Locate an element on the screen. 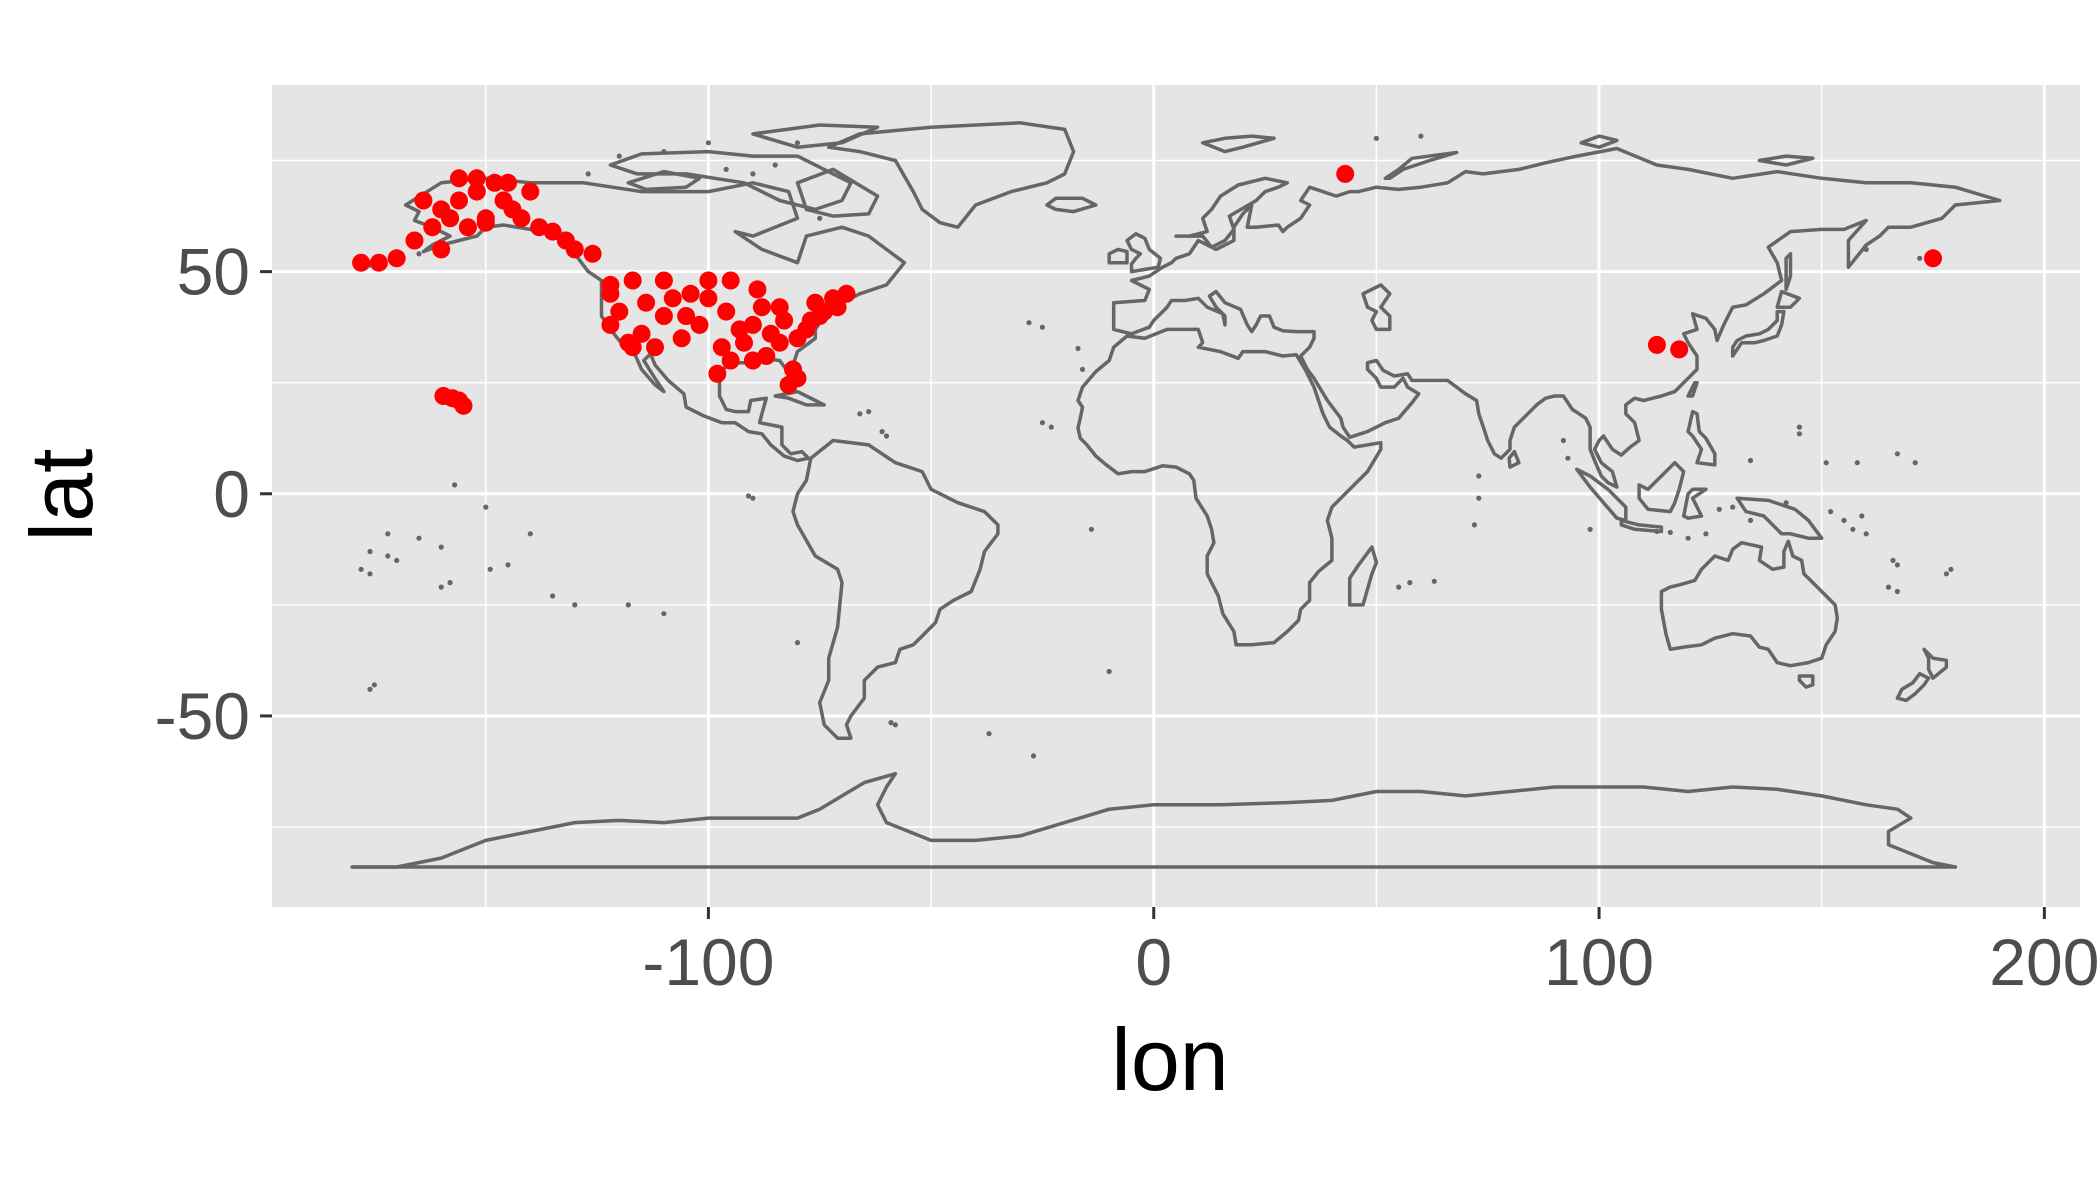 The image size is (2100, 1200). map-outline-sakhalin is located at coordinates (1788, 272).